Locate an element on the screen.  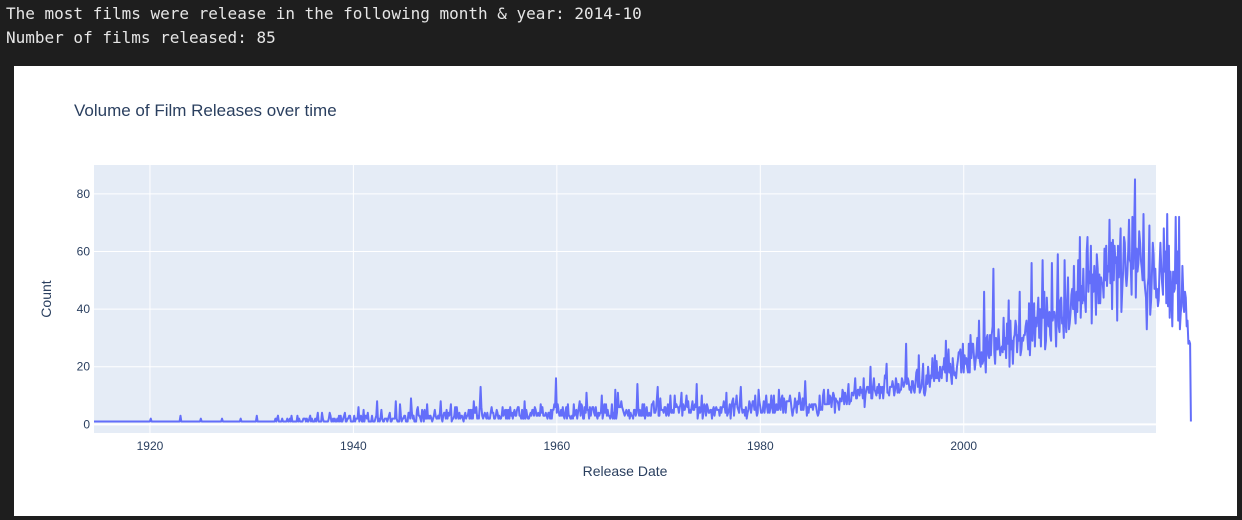
y-axis-label: Count is located at coordinates (46, 298).